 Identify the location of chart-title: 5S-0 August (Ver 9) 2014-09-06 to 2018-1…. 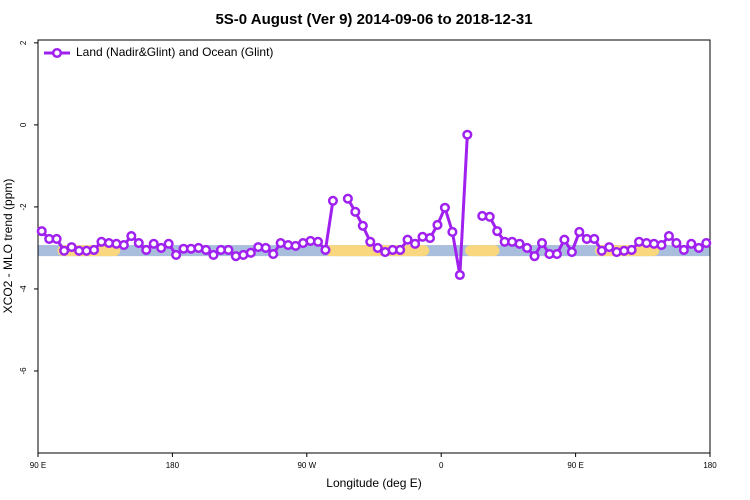
(373, 19).